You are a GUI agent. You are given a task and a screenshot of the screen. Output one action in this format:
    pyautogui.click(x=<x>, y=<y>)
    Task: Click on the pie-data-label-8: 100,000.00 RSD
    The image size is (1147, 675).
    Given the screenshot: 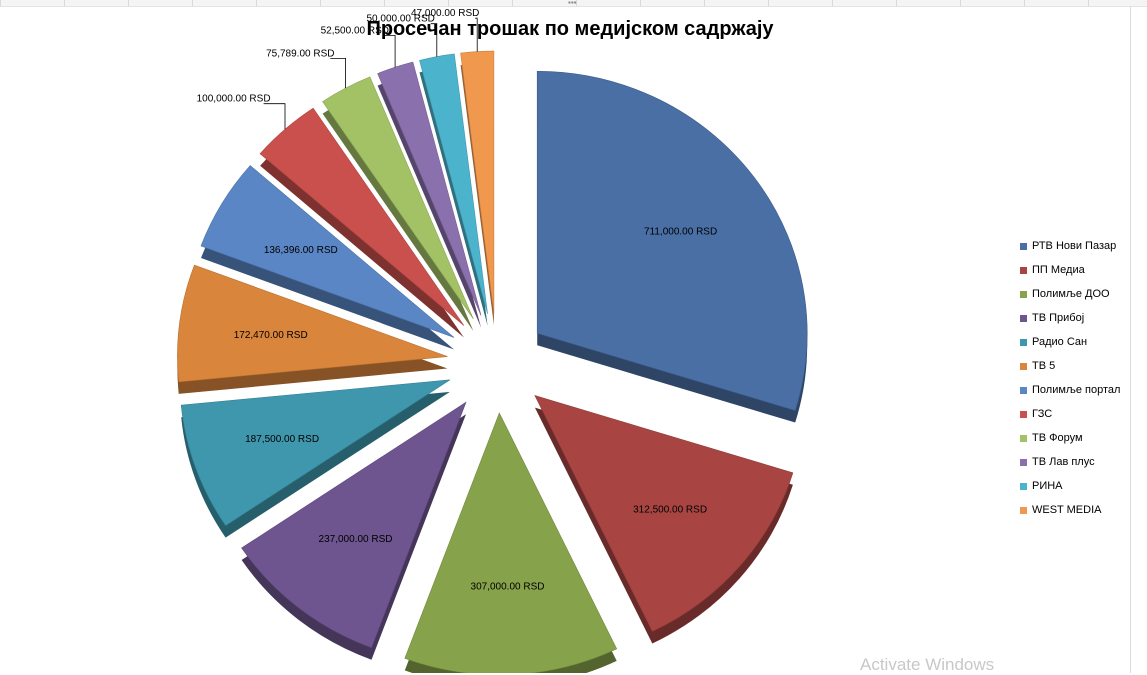 What is the action you would take?
    pyautogui.click(x=234, y=99)
    